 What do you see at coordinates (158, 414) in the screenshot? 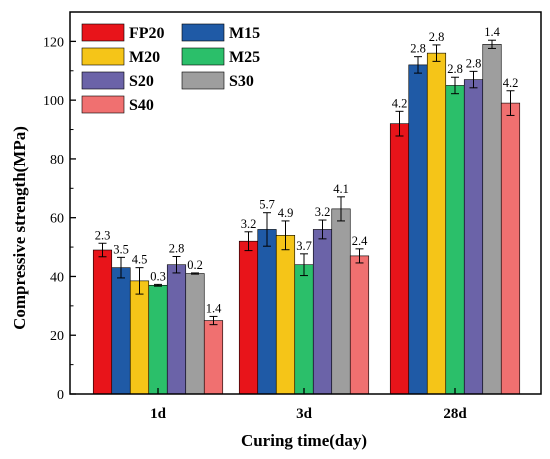
I see `x-tick-label: 1d` at bounding box center [158, 414].